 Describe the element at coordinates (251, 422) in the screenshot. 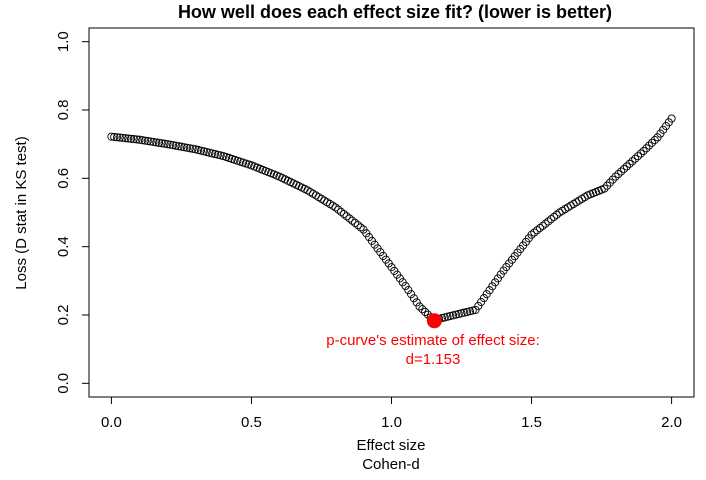

I see `x-tick-label: 0.5` at that location.